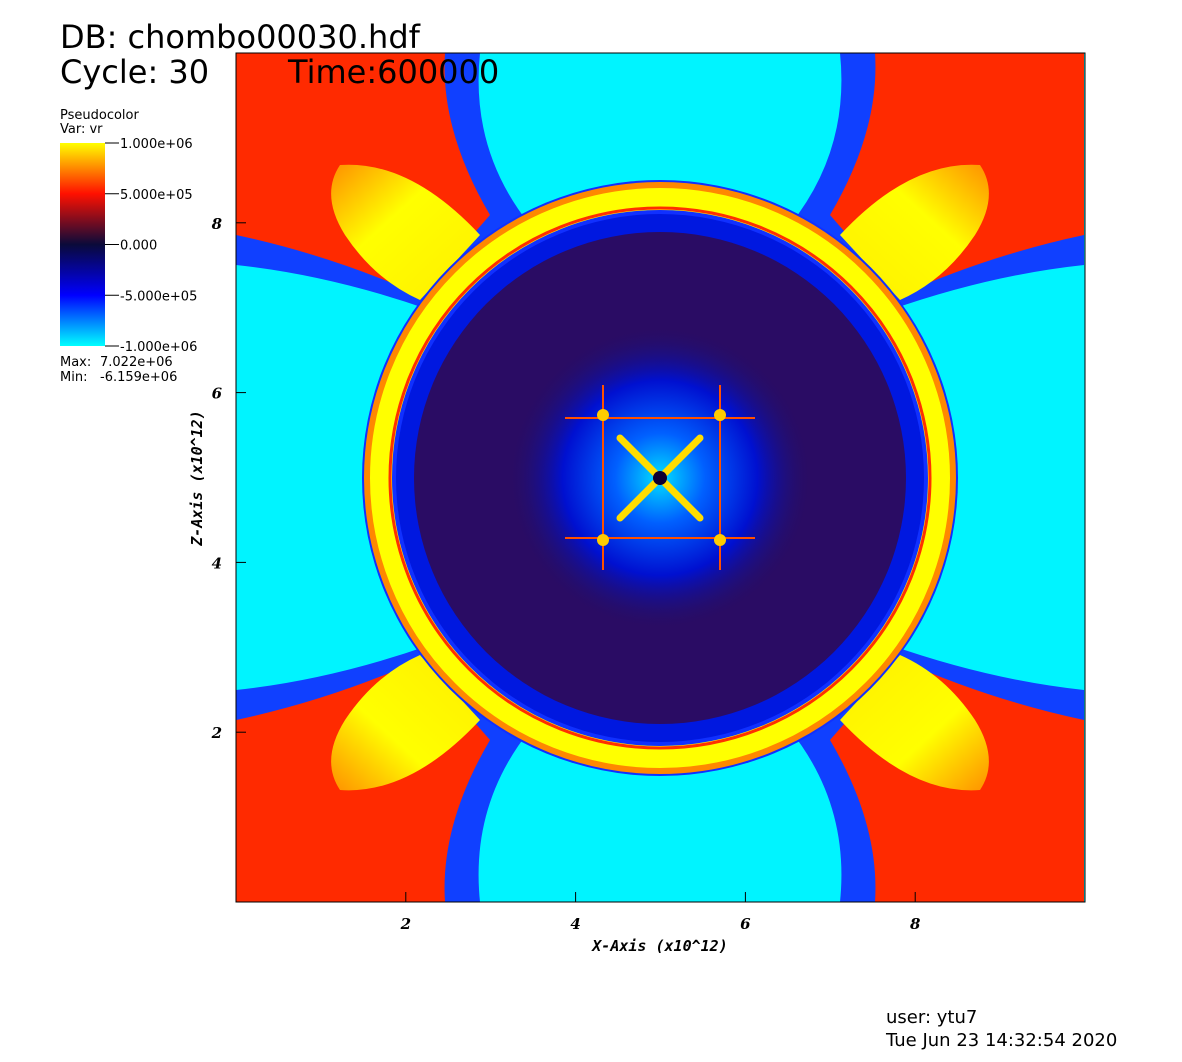  I want to click on stat-value: -6.159e+06, so click(138, 377).